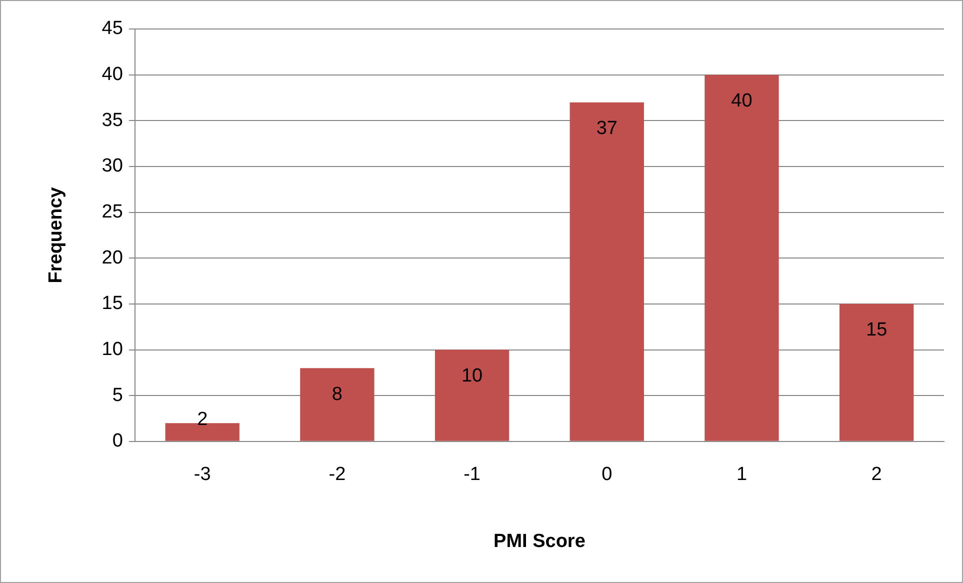  I want to click on x-tick-label: 1, so click(742, 475).